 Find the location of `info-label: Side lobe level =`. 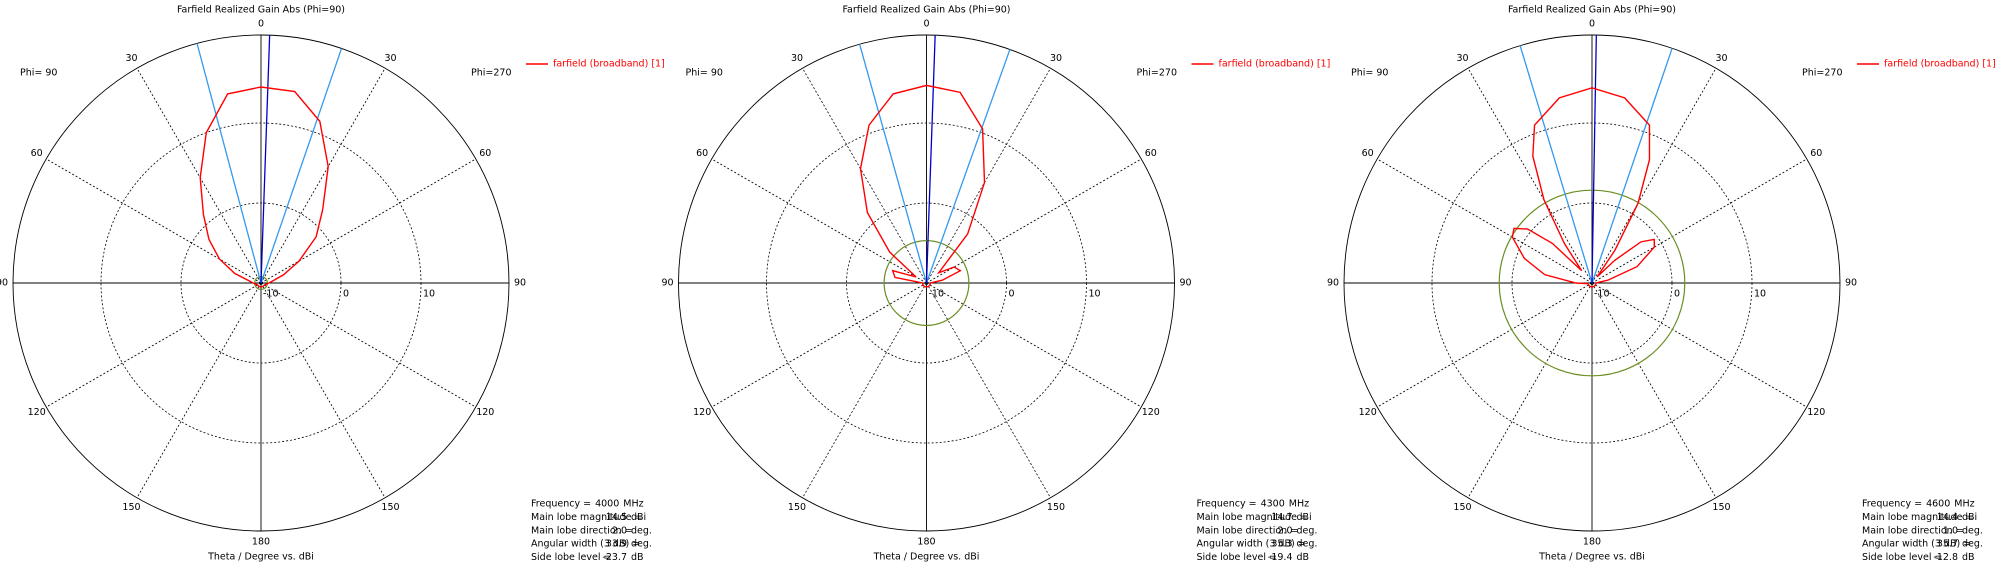

info-label: Side lobe level = is located at coordinates (1237, 557).